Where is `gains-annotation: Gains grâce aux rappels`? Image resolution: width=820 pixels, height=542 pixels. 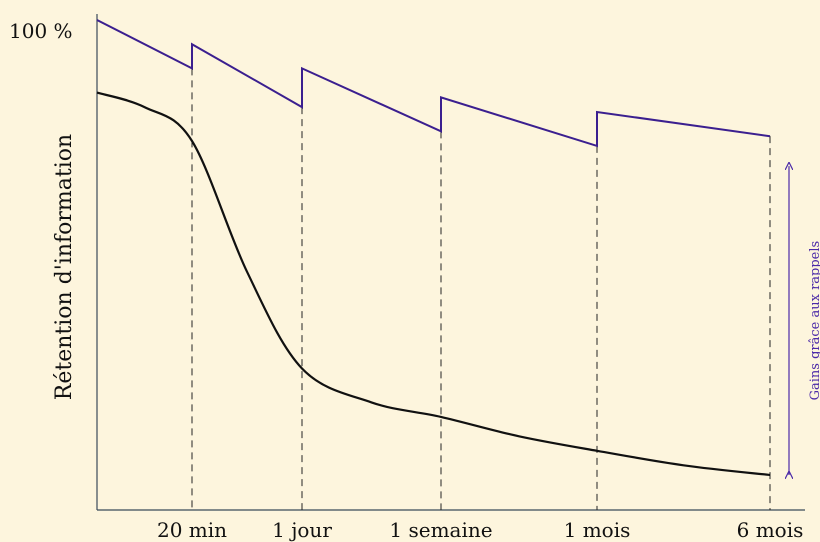 gains-annotation: Gains grâce aux rappels is located at coordinates (814, 321).